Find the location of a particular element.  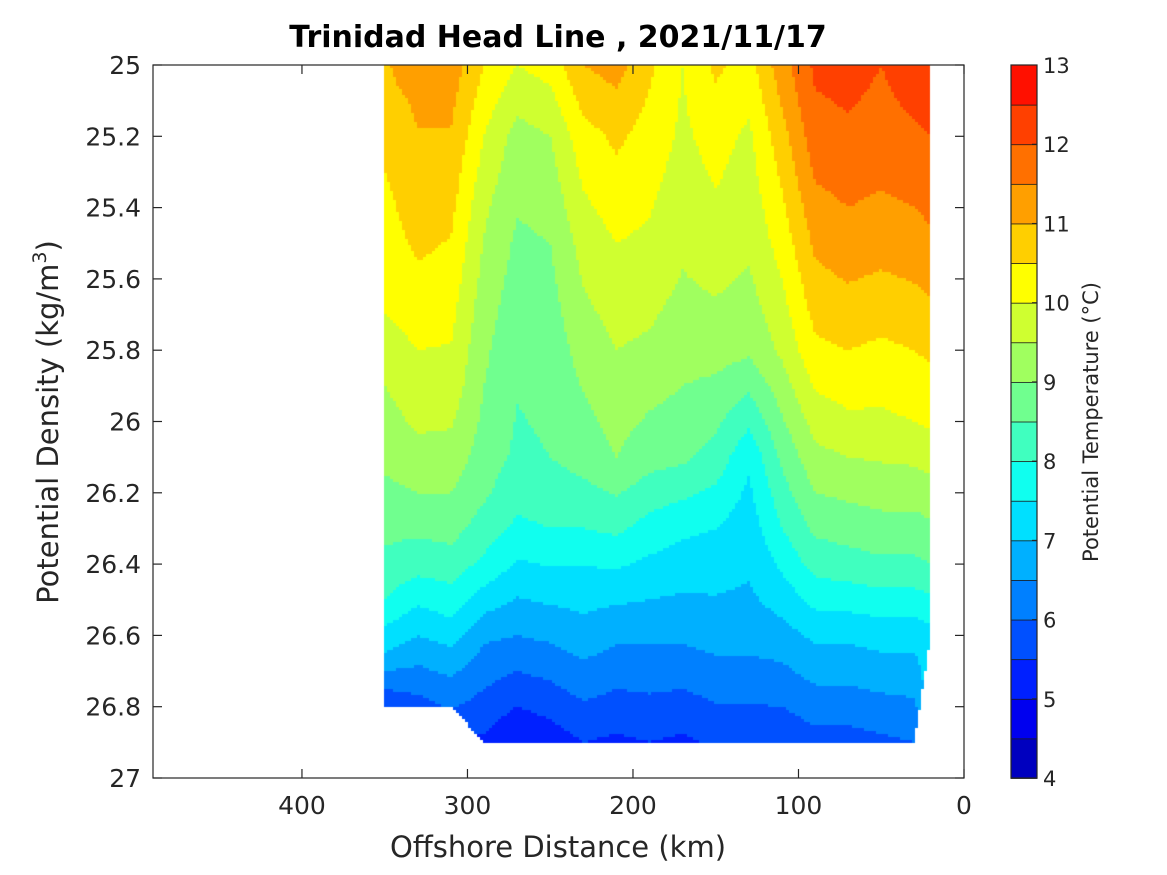

colorbar-label: Potential Temperature (°C) is located at coordinates (1091, 422).